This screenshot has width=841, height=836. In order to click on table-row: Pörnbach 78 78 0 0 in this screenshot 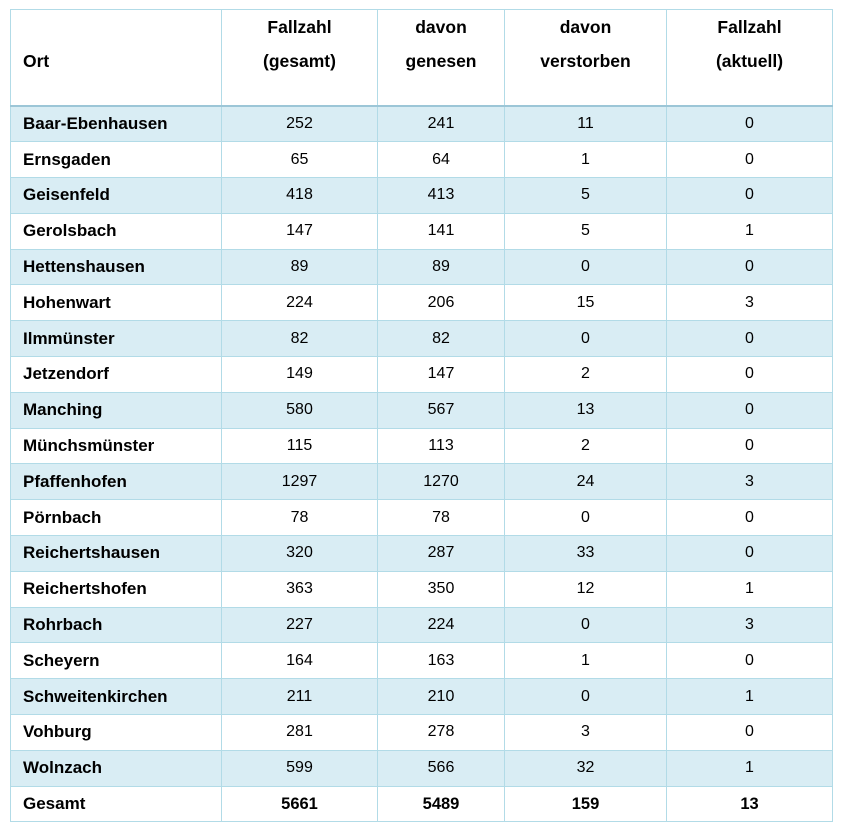, I will do `click(421, 518)`.